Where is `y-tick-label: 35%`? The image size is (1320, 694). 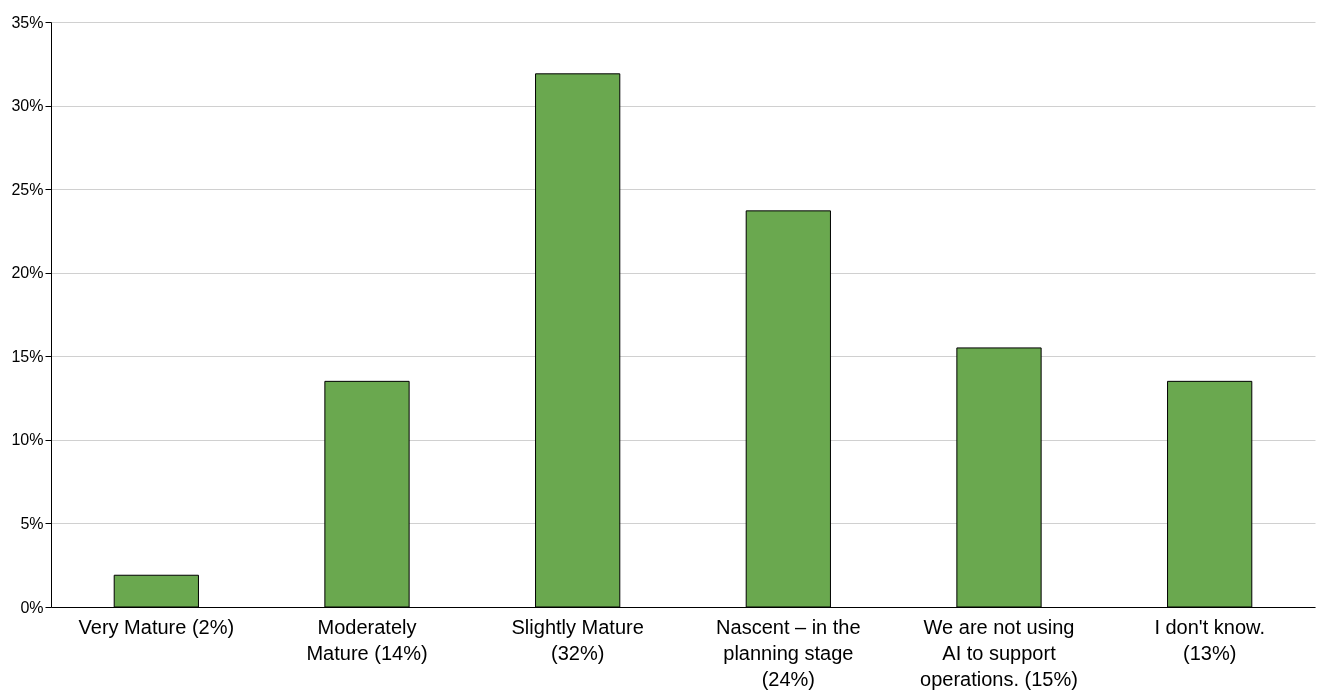
y-tick-label: 35% is located at coordinates (27, 22).